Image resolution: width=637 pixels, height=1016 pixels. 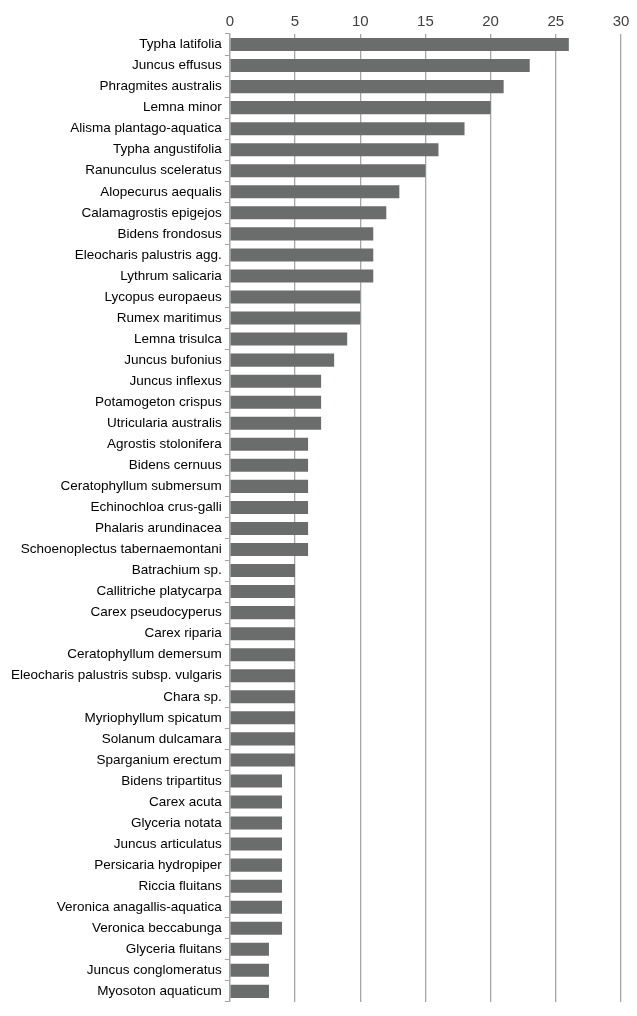 What do you see at coordinates (180, 885) in the screenshot?
I see `y-tick-label: Riccia fluitans` at bounding box center [180, 885].